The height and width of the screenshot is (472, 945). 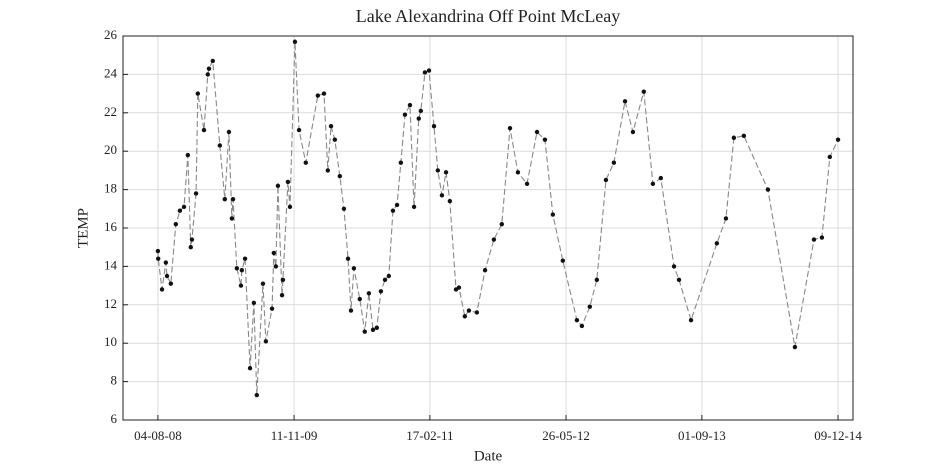 I want to click on x-tick-label: 17-02-11, so click(x=429, y=435).